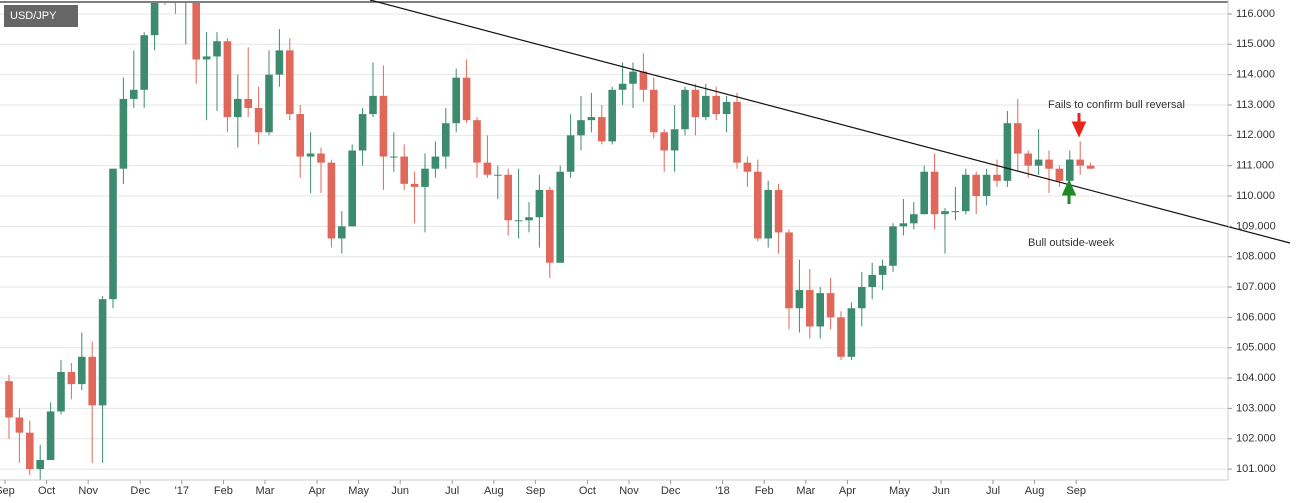 Image resolution: width=1299 pixels, height=503 pixels. Describe the element at coordinates (1035, 491) in the screenshot. I see `x-tick-label: Aug` at that location.